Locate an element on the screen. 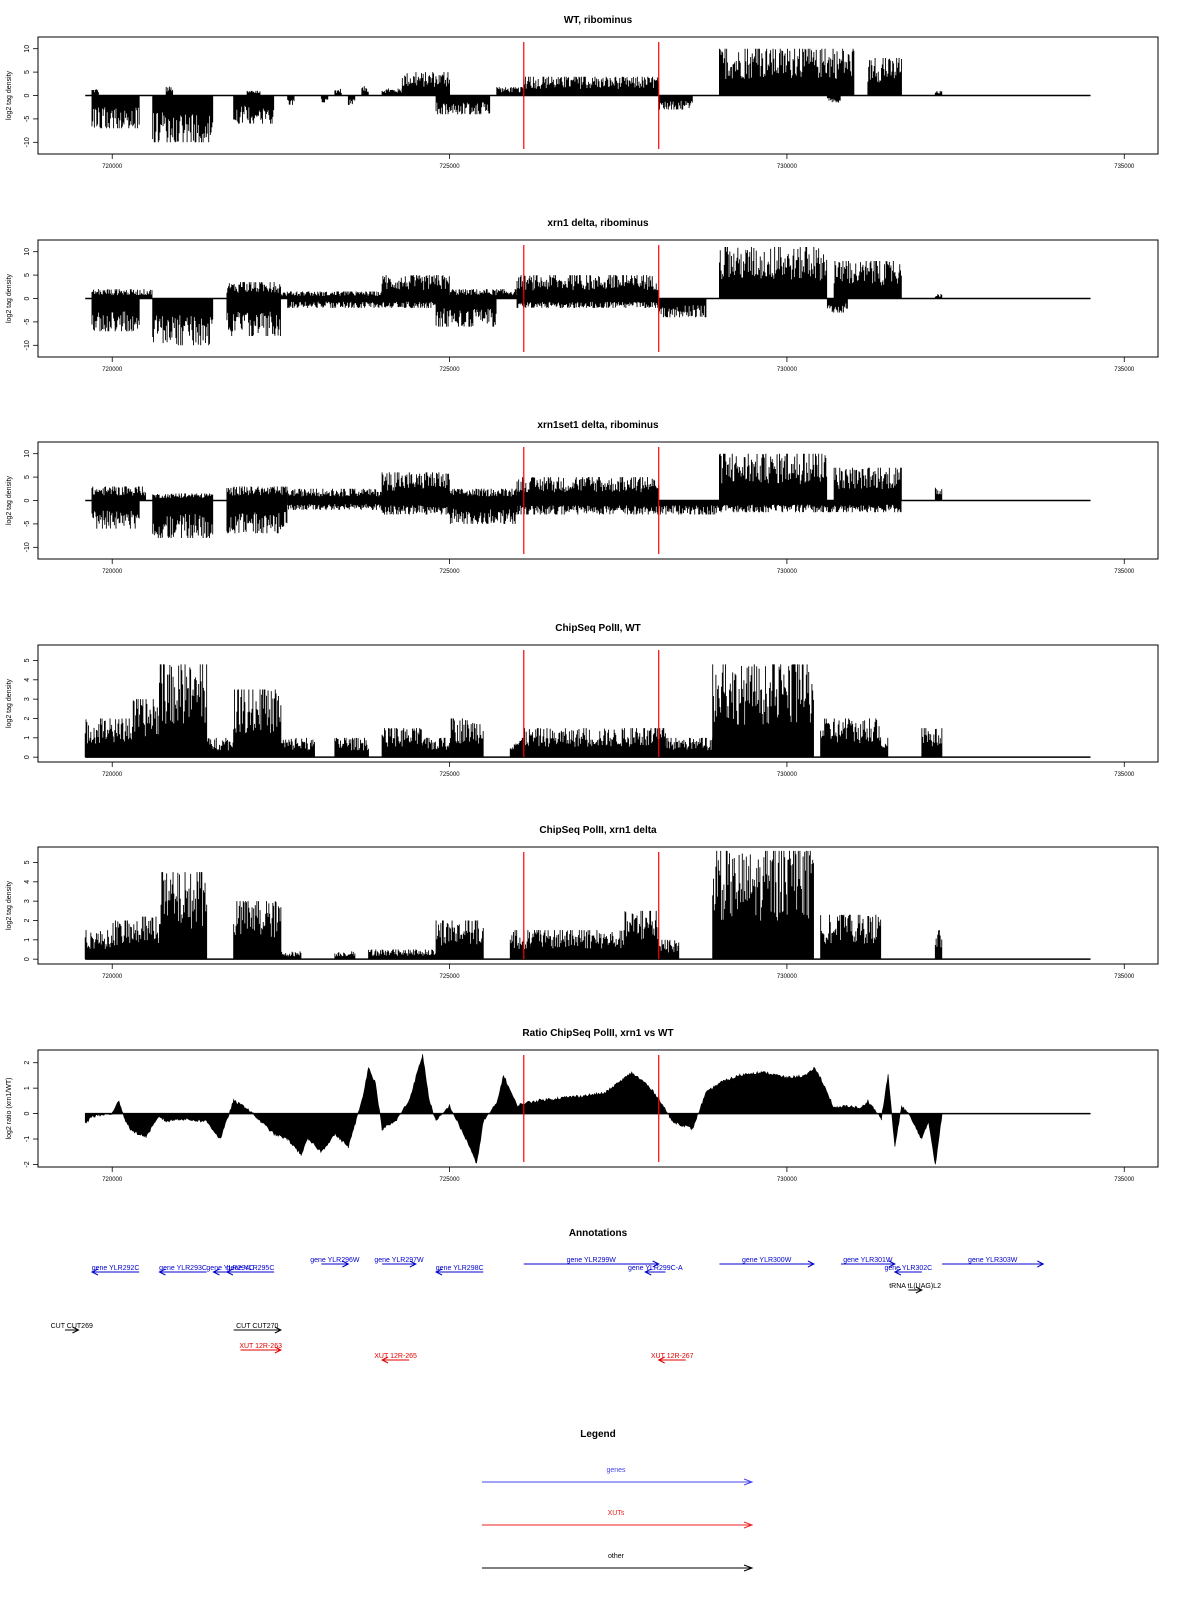  feature-label: XUT 12R-267 is located at coordinates (672, 1356).